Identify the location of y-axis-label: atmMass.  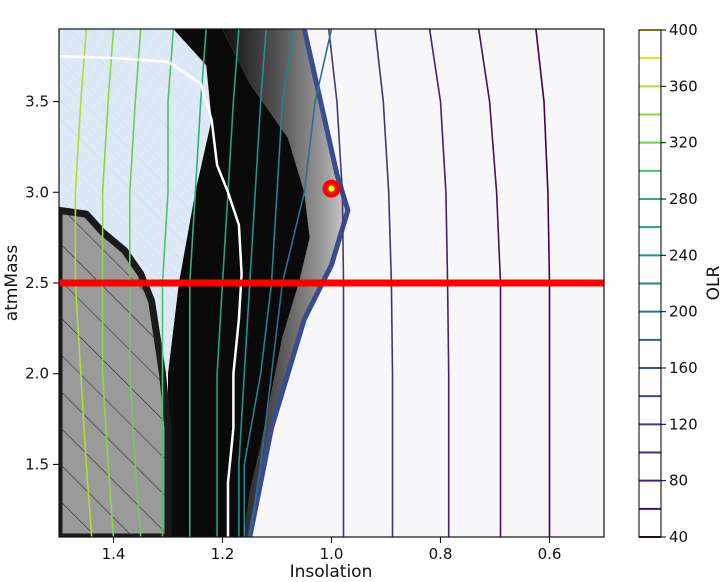
(12, 283).